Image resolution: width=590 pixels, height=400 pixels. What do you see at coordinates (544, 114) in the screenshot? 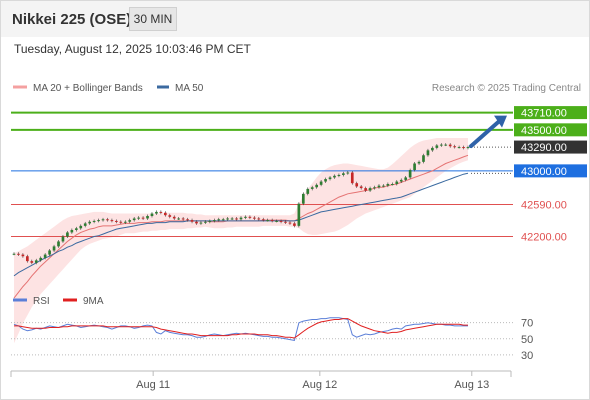
I see `level-label-resistance: 43710.00` at bounding box center [544, 114].